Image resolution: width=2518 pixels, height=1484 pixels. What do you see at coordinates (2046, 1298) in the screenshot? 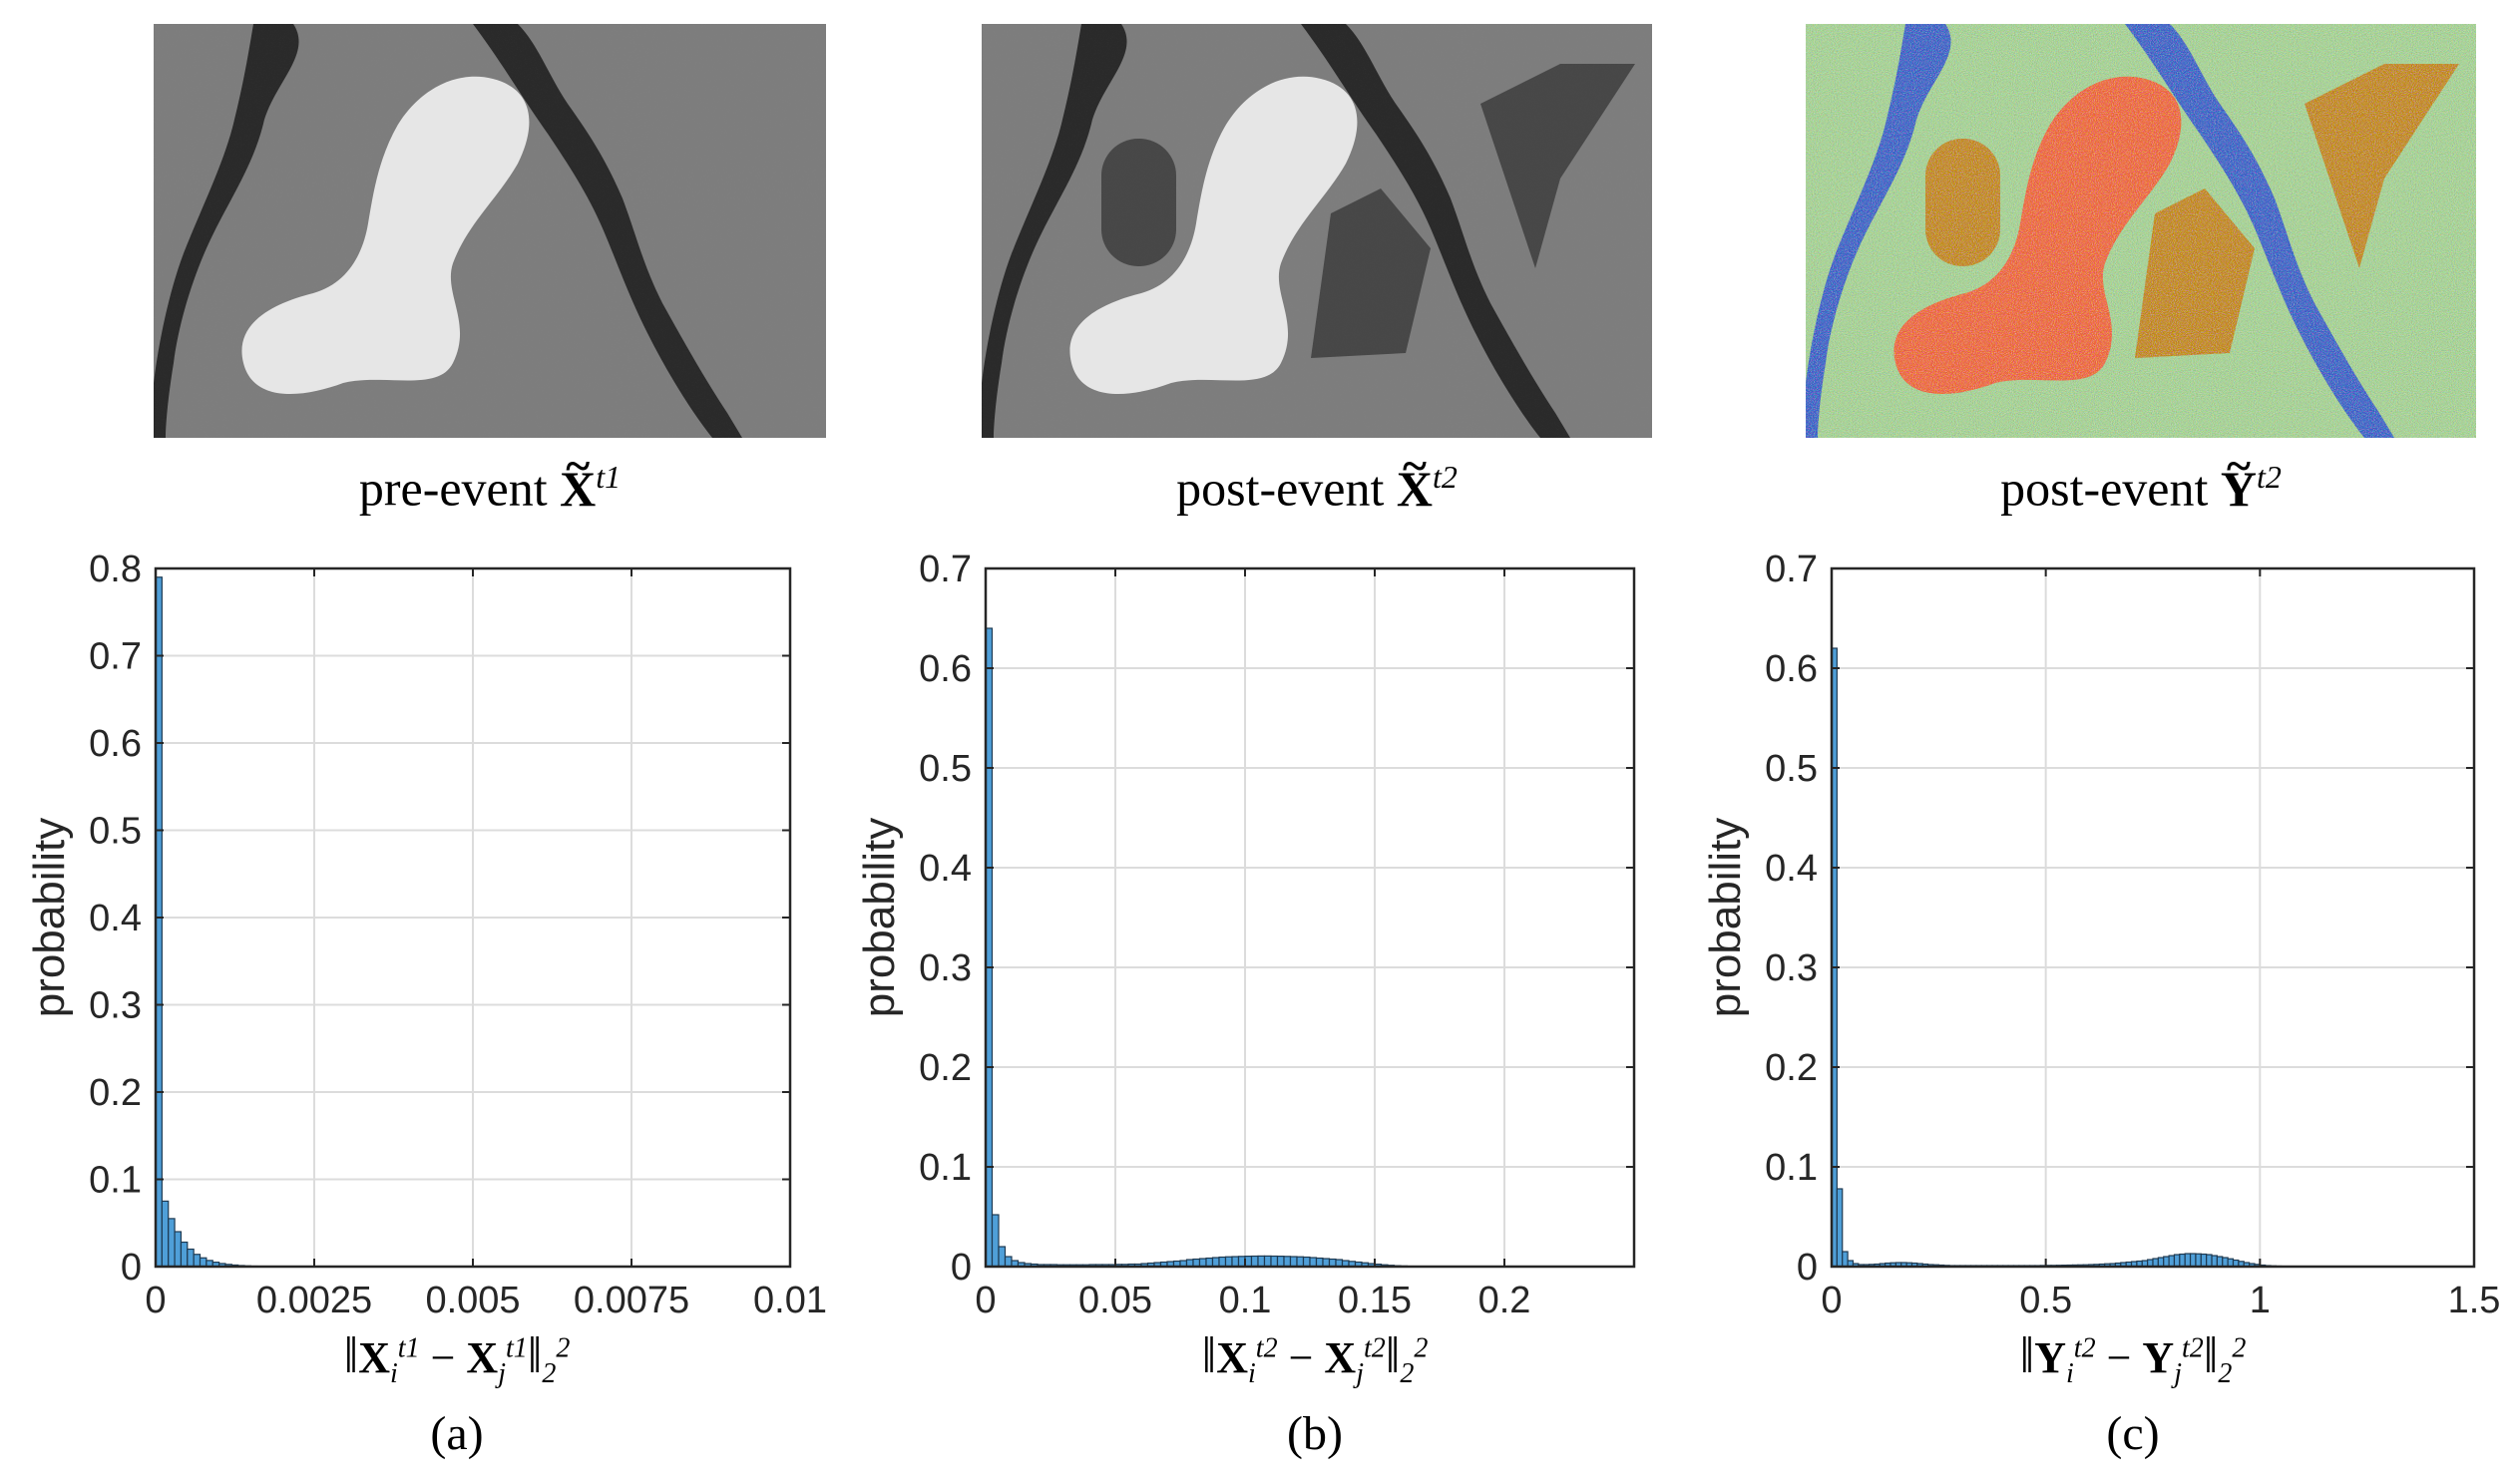
I see `x-tick-label: 0.5` at bounding box center [2046, 1298].